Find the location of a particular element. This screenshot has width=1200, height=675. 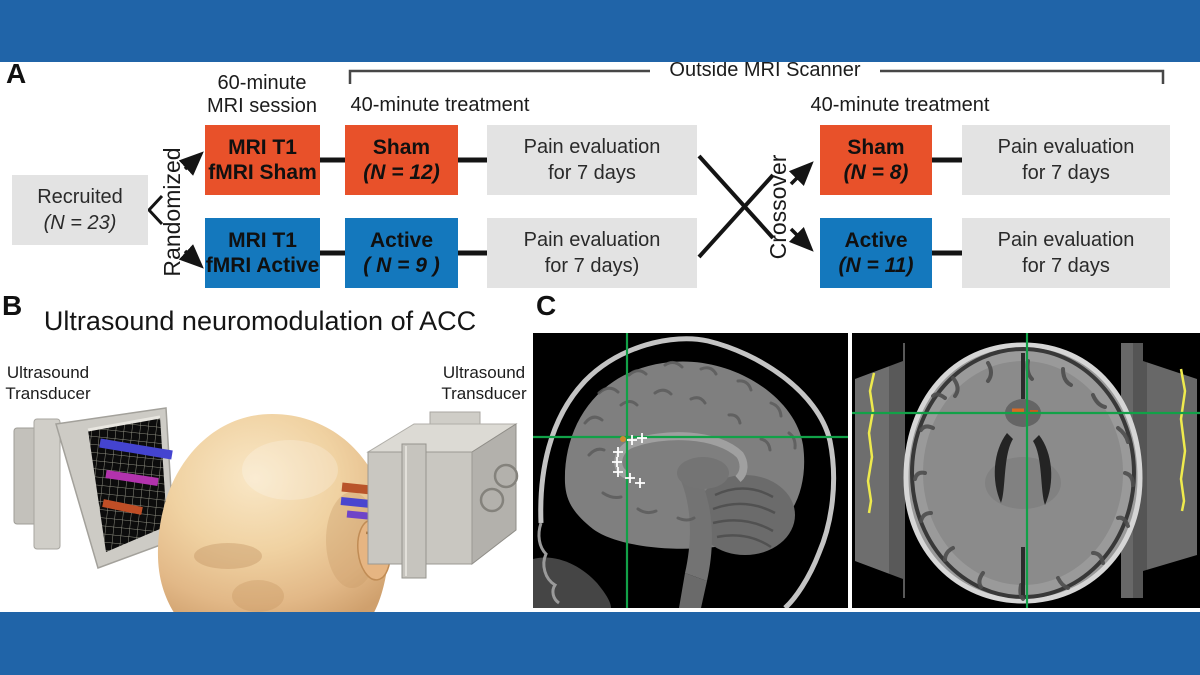

sagittal-mri is located at coordinates (690, 470).